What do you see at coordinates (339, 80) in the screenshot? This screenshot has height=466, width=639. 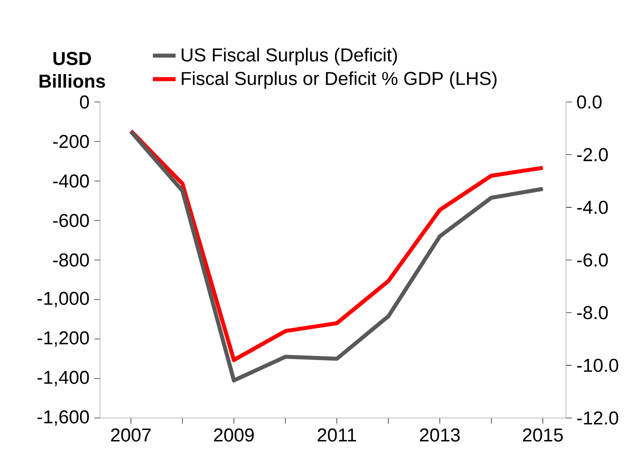 I see `legend-label: Fiscal Surplus or Deficit % GDP (LHS)` at bounding box center [339, 80].